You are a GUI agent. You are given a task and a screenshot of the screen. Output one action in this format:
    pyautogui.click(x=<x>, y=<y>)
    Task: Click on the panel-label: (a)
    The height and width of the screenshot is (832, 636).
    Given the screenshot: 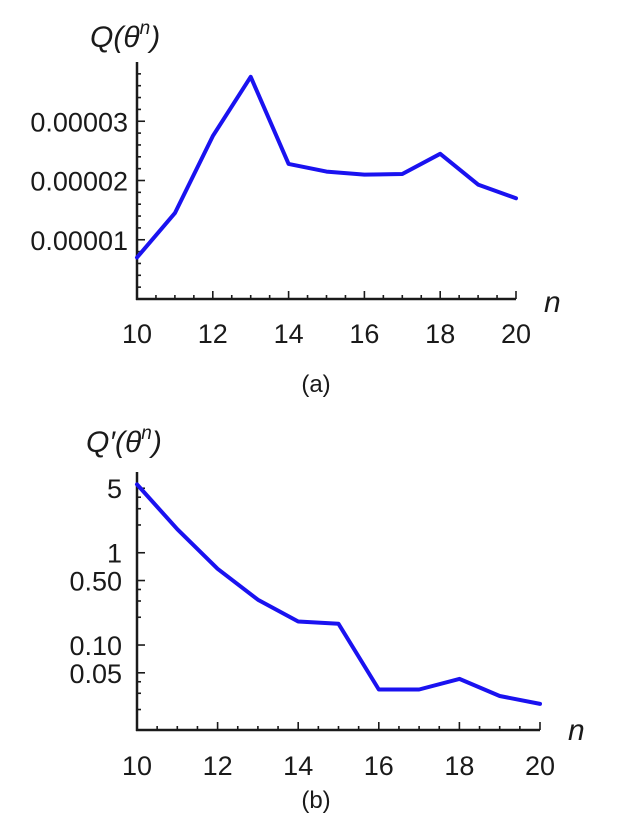 What is the action you would take?
    pyautogui.click(x=315, y=384)
    